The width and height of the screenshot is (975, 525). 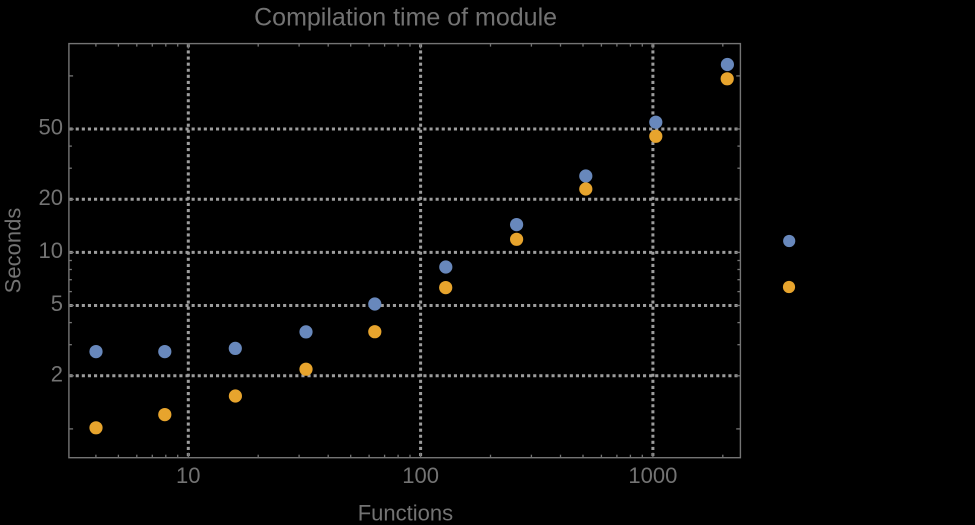 I want to click on svg-text: 5, so click(x=57, y=303).